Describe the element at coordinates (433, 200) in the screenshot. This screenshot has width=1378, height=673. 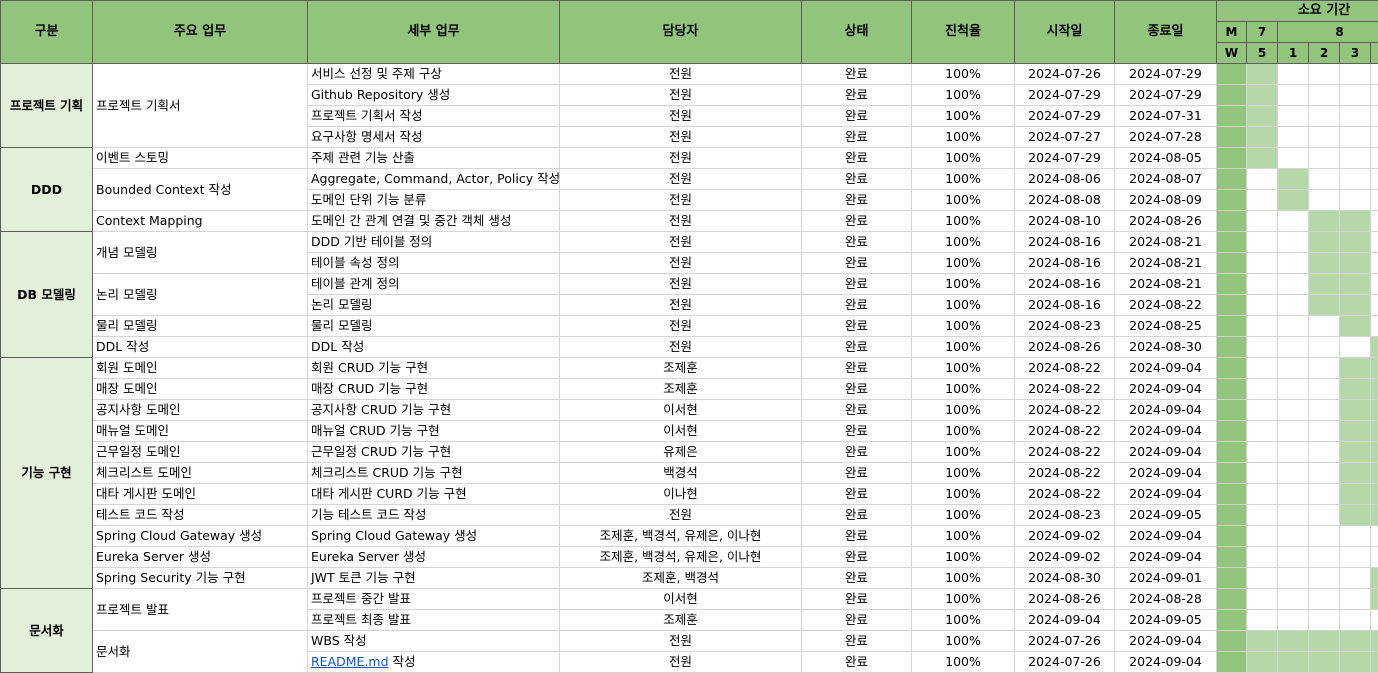
I see `sub-task-cell: 도메인 단위 기능 분류` at that location.